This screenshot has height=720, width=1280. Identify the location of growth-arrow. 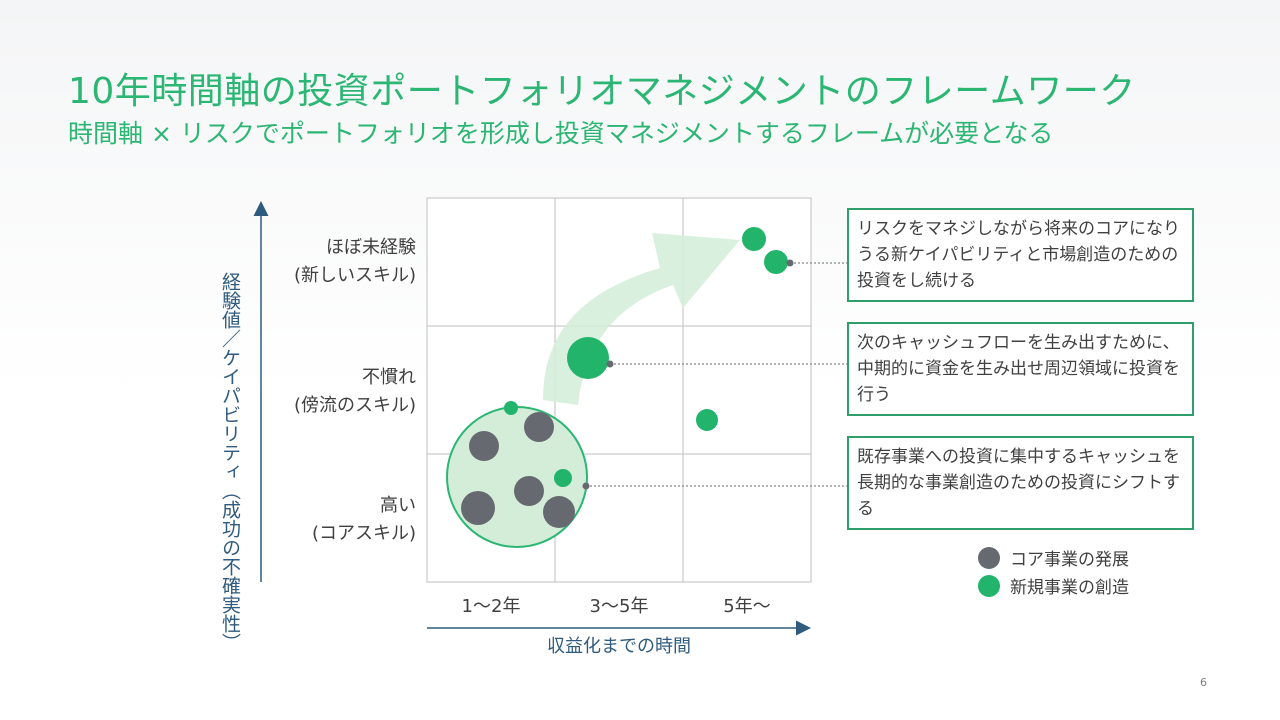
(641, 319).